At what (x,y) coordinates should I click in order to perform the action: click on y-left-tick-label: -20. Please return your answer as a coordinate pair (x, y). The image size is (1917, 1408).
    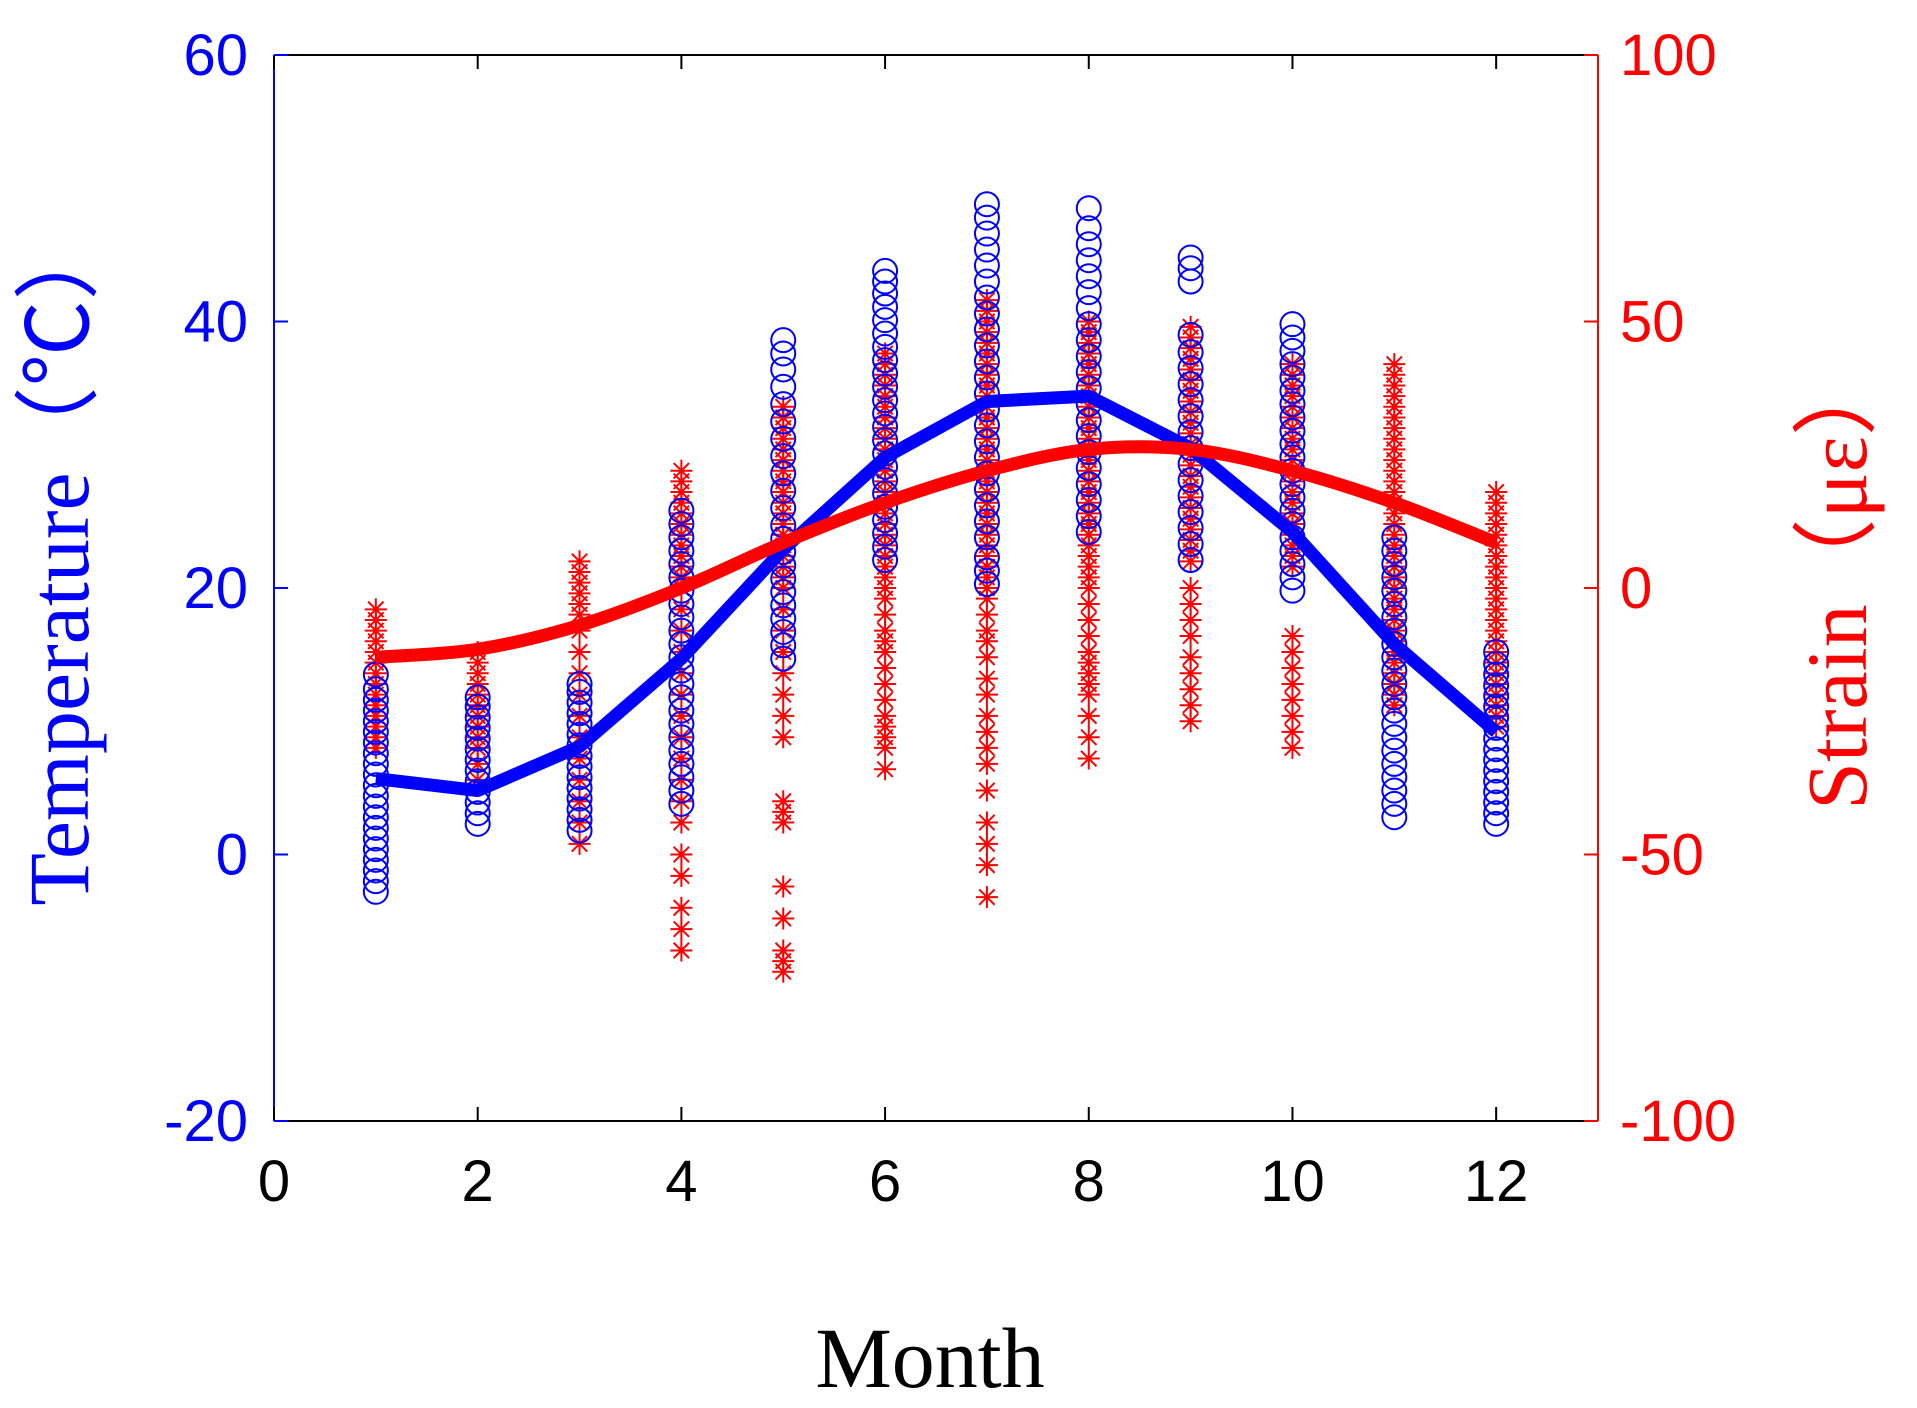
    Looking at the image, I should click on (206, 1121).